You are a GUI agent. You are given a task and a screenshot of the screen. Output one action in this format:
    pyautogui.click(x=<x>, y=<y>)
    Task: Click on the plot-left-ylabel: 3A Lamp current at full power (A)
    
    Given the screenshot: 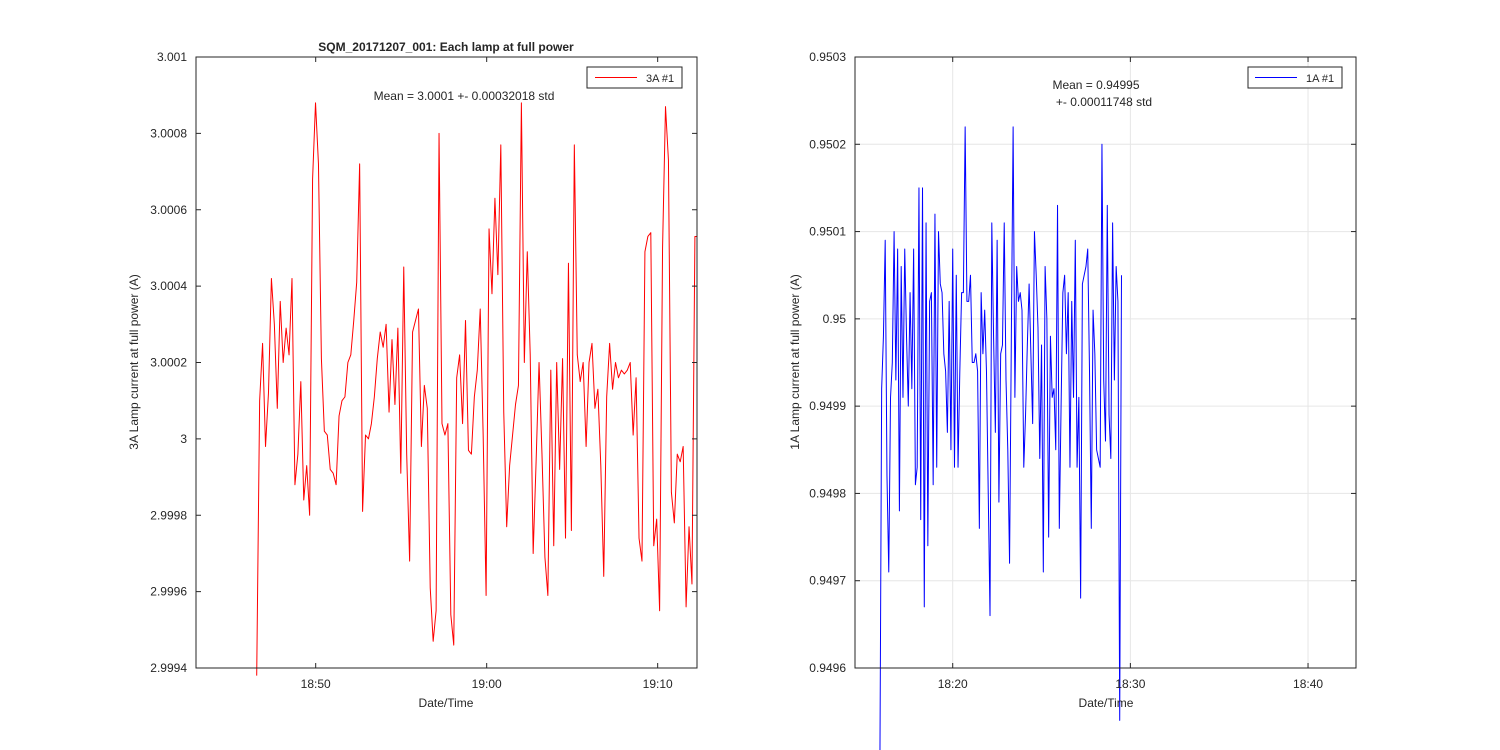 What is the action you would take?
    pyautogui.click(x=134, y=361)
    